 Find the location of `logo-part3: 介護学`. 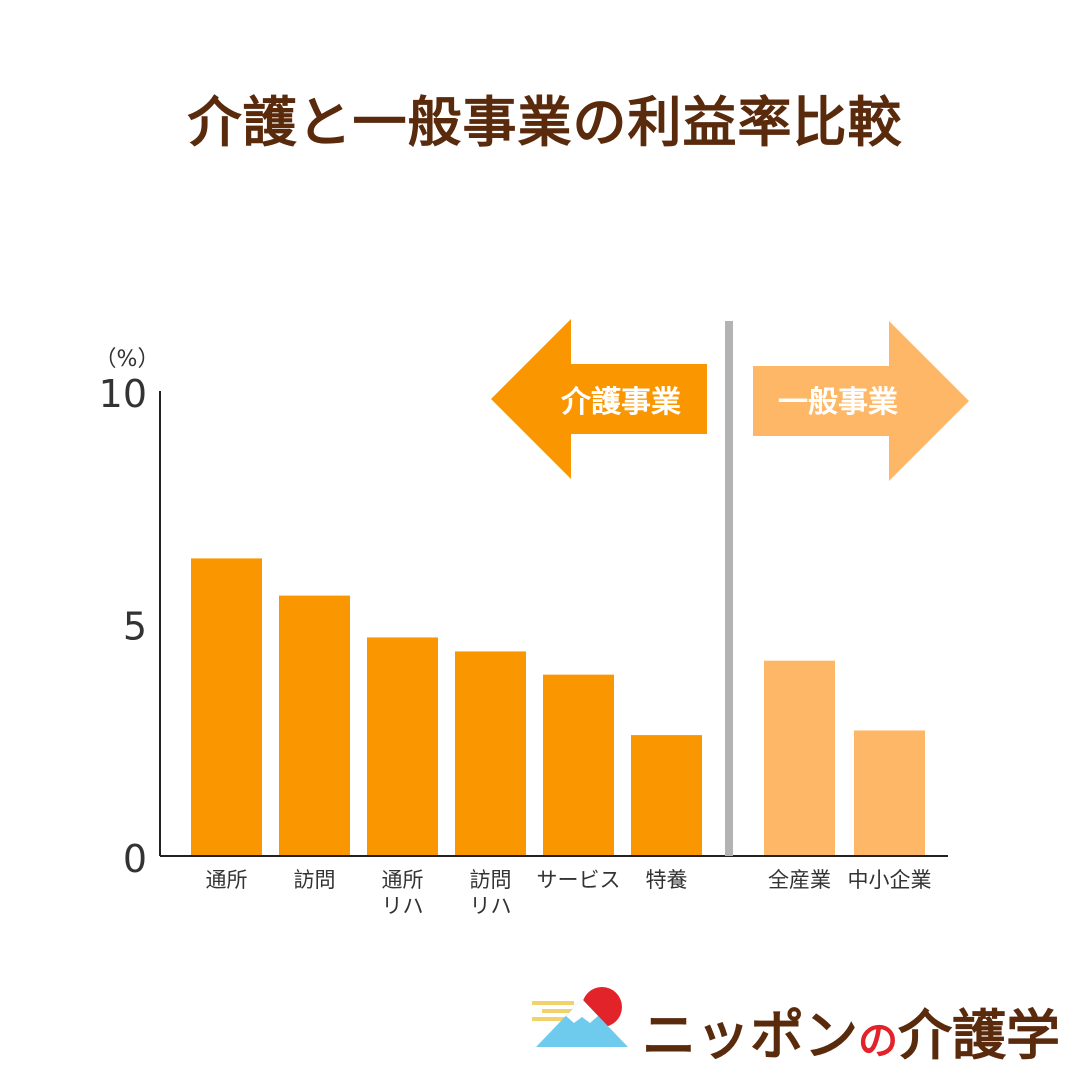

logo-part3: 介護学 is located at coordinates (979, 1035).